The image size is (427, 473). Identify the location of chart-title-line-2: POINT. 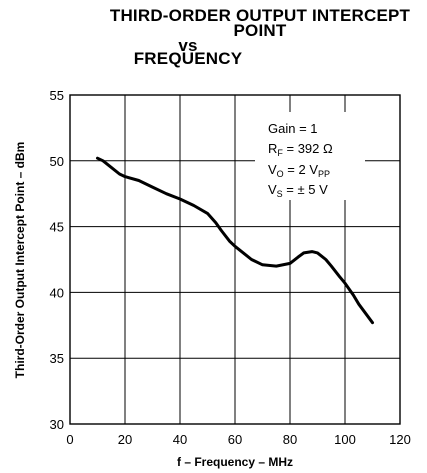
(260, 30).